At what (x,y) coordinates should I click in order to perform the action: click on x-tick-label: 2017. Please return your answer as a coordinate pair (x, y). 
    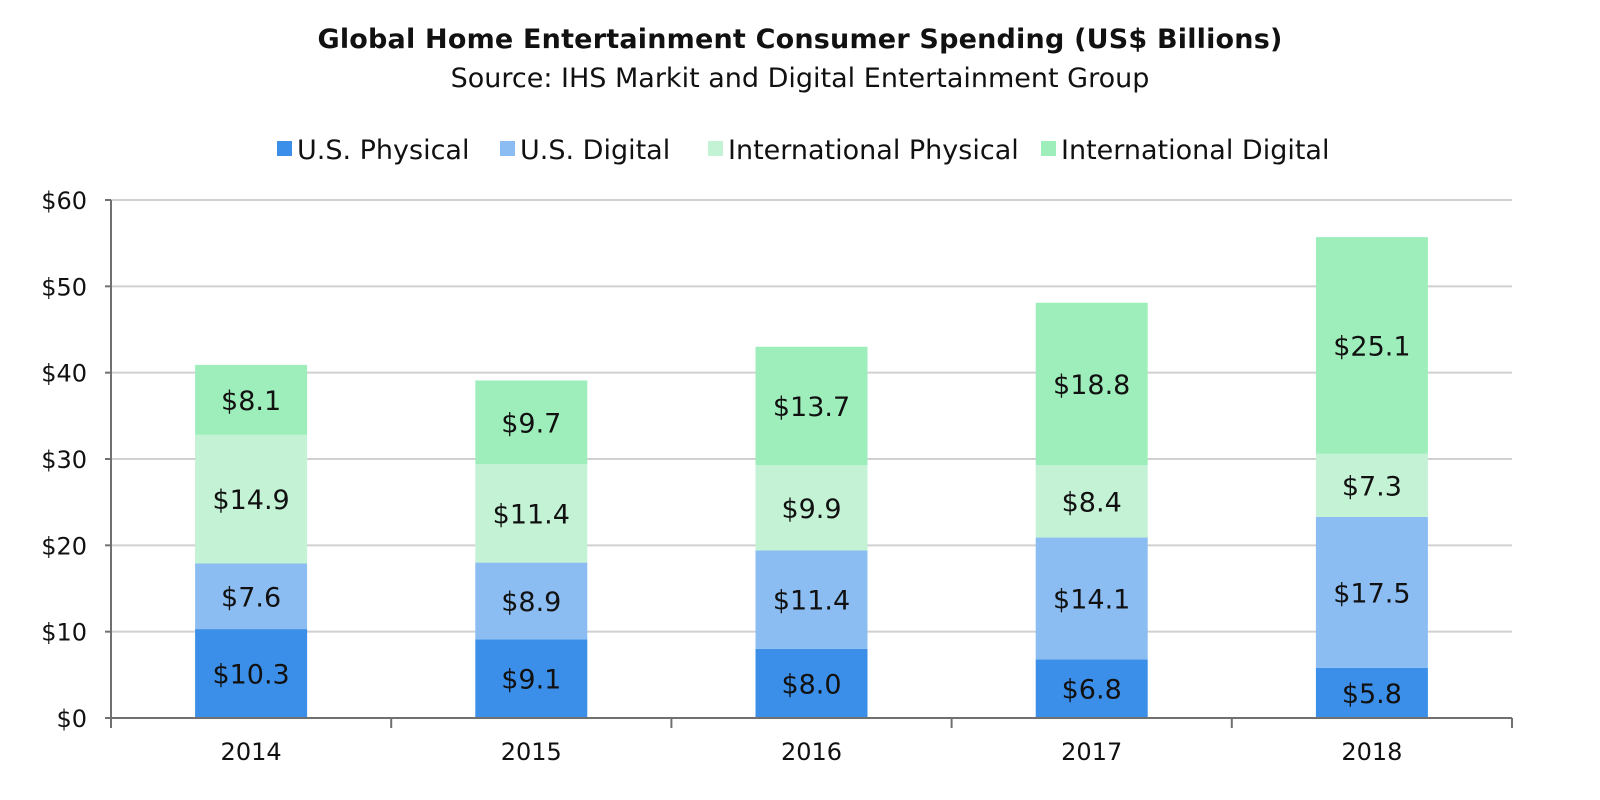
    Looking at the image, I should click on (1091, 752).